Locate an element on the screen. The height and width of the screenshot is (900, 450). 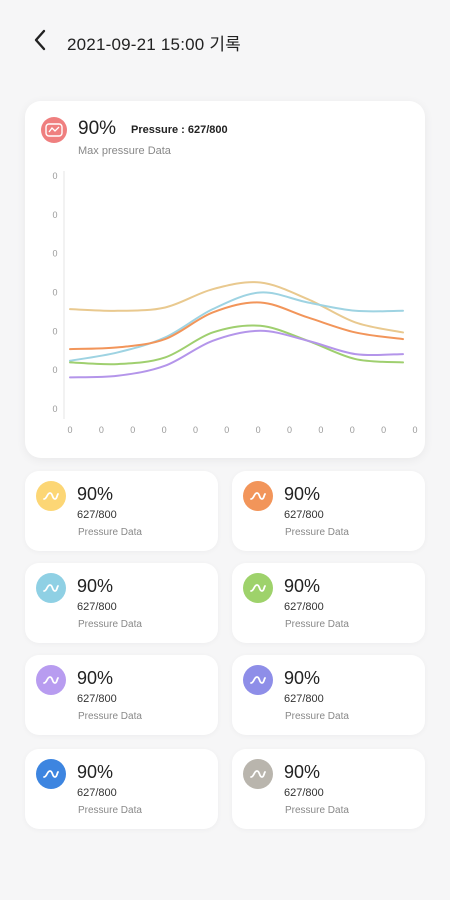
max-pressure-label: Max pressure Data is located at coordinates (124, 151).